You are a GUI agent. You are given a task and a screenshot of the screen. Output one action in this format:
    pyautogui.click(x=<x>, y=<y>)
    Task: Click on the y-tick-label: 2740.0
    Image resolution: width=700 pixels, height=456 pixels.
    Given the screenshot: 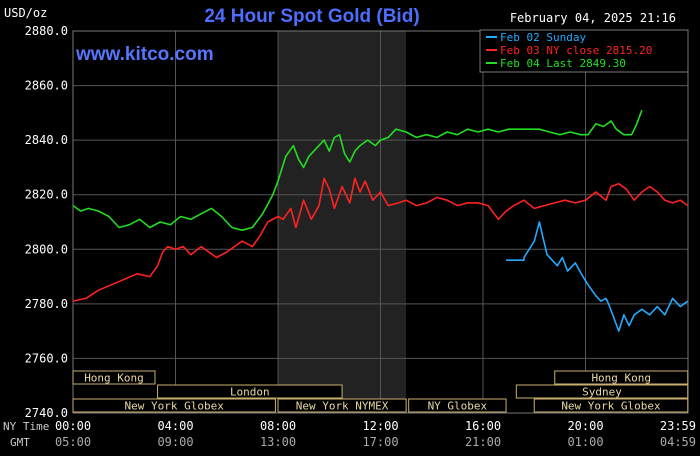 What is the action you would take?
    pyautogui.click(x=46, y=413)
    